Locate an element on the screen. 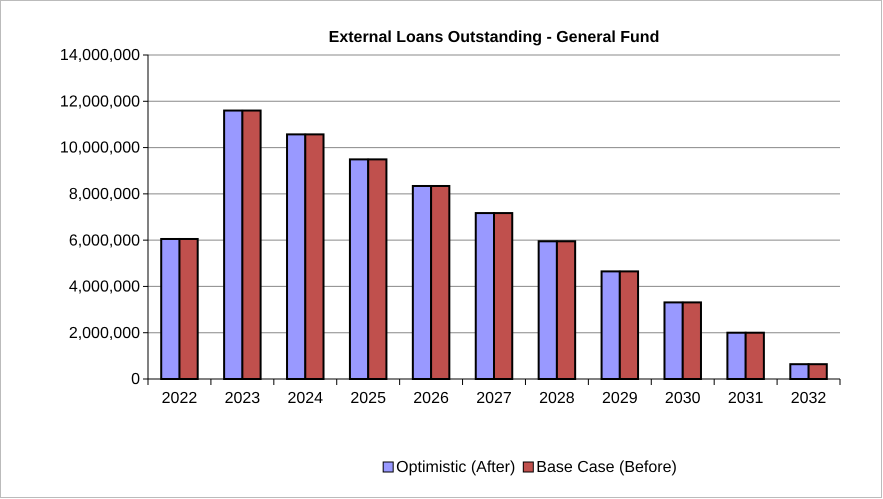  y-tick-label: 8,000,000 is located at coordinates (104, 194).